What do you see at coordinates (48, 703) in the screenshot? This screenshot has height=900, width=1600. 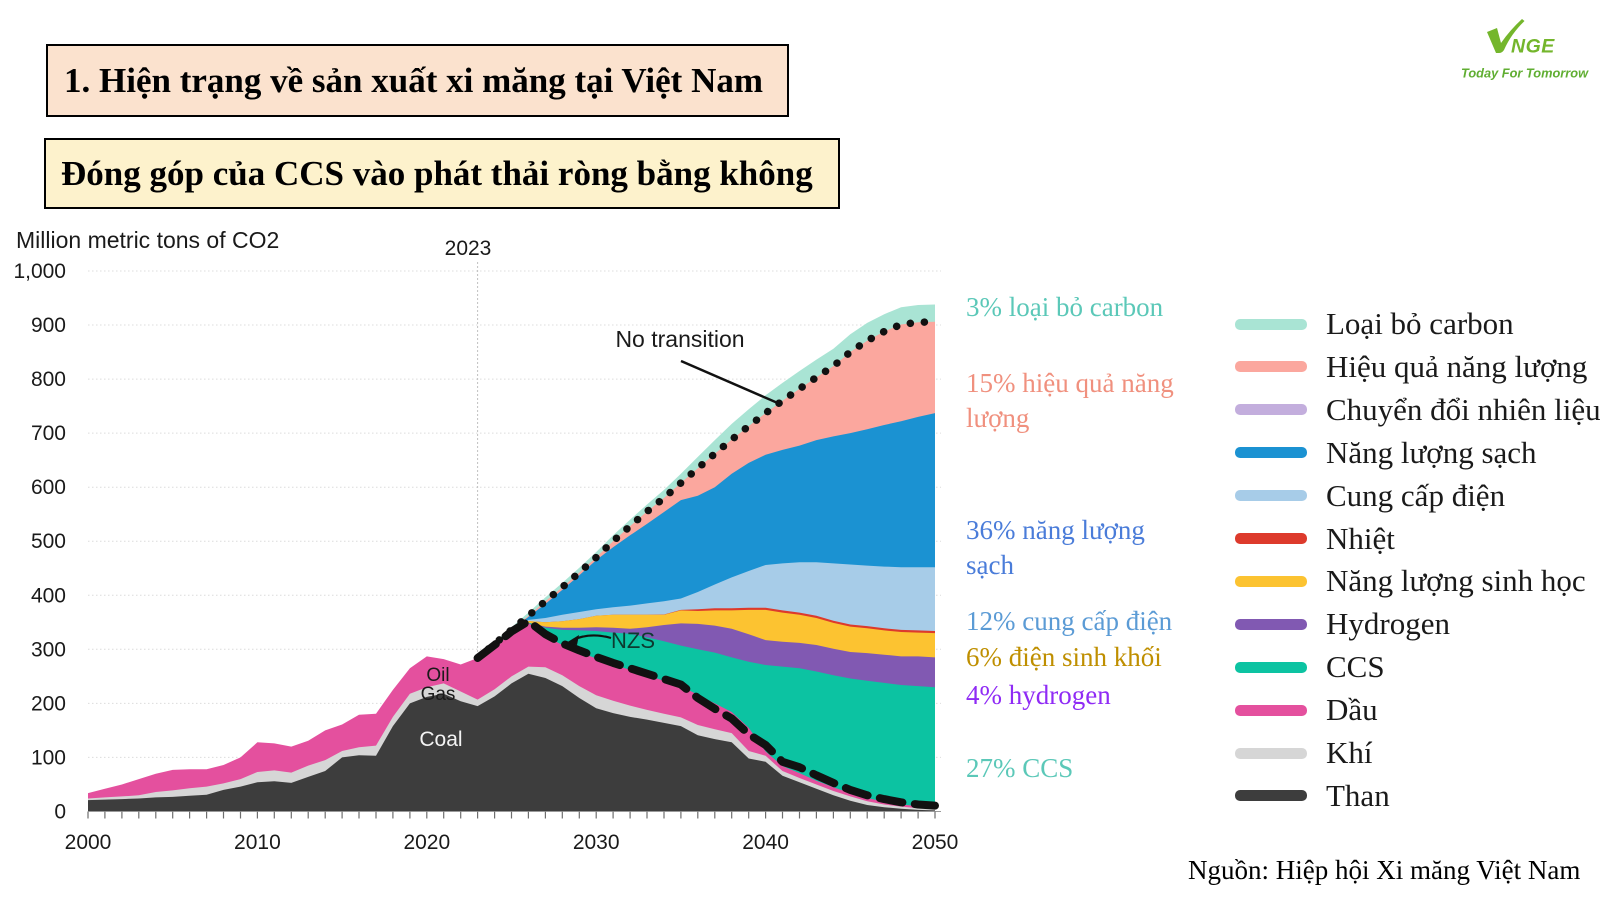 I see `svg-text: 200` at bounding box center [48, 703].